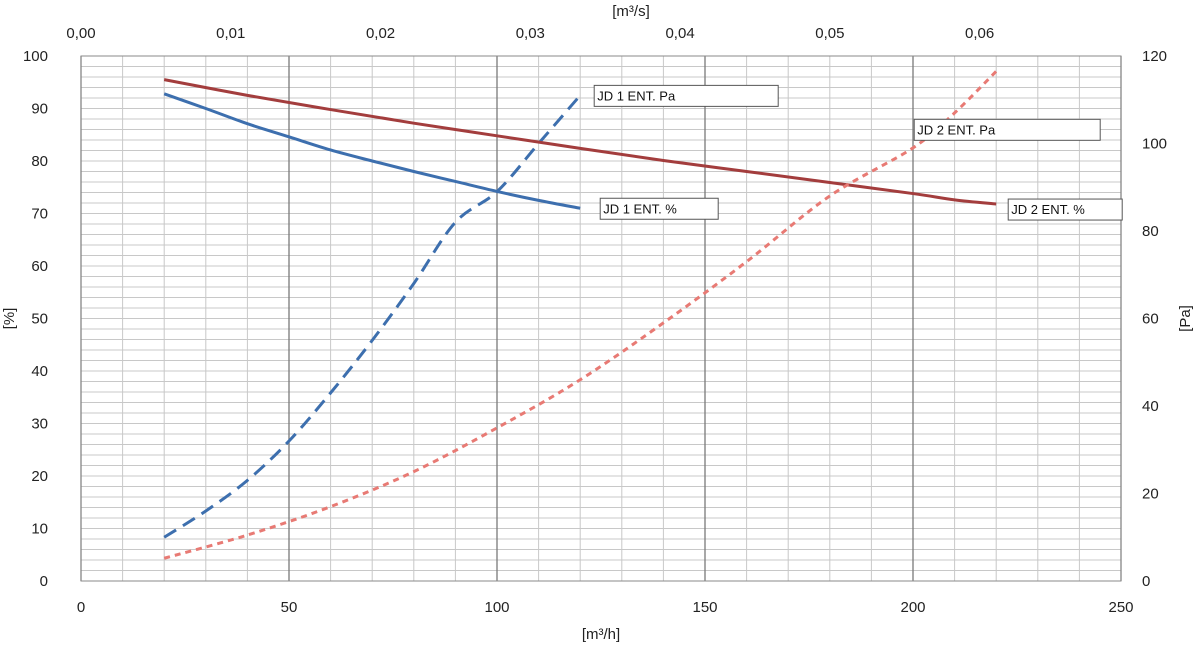  I want to click on bottom-tick-label: 100, so click(496, 607).